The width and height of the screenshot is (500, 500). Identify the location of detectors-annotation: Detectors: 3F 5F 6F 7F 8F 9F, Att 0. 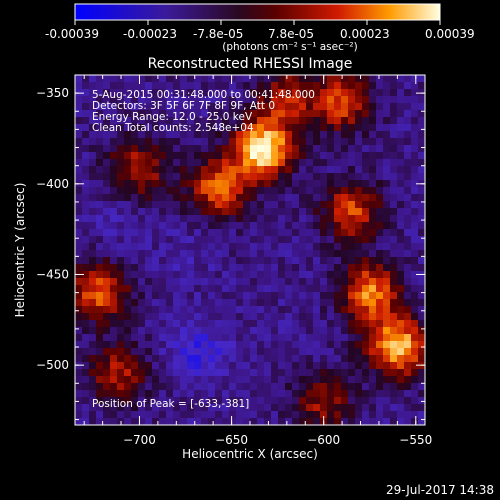
(183, 106).